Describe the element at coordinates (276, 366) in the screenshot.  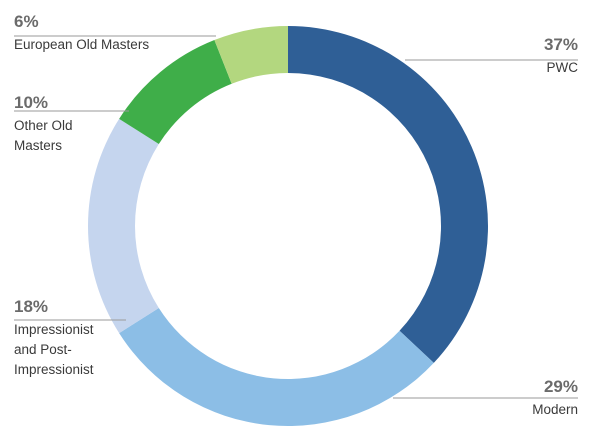
I see `slice-modern` at that location.